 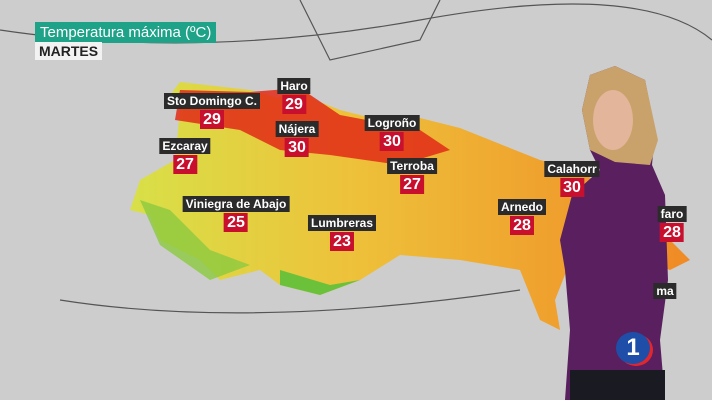 I want to click on tve1-logo: 1, so click(x=633, y=348).